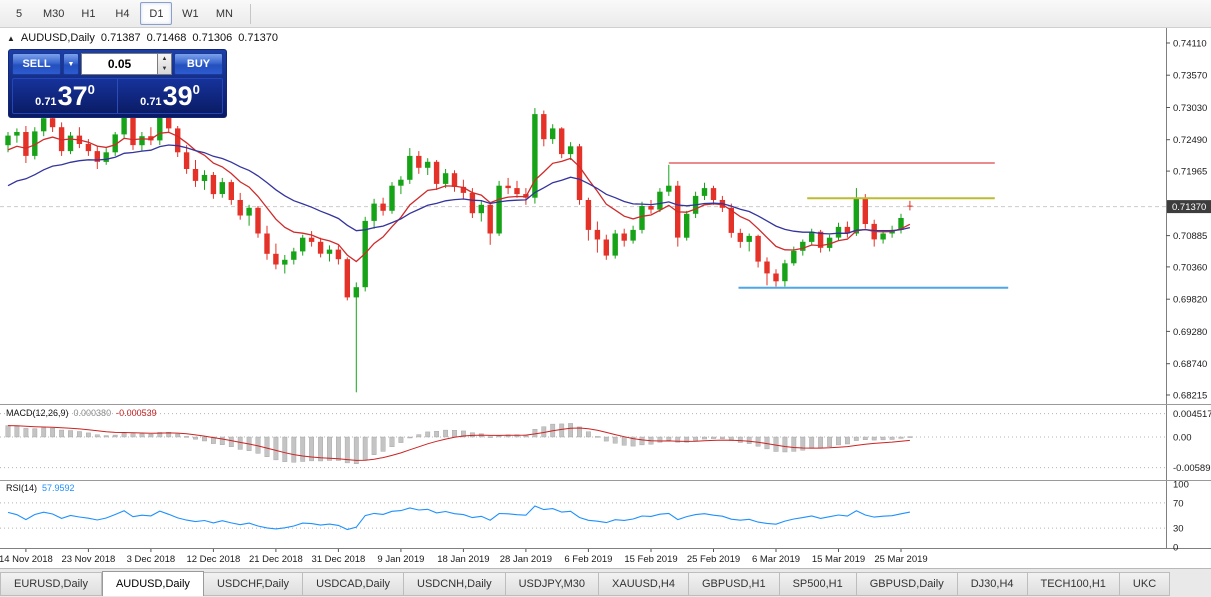 The height and width of the screenshot is (597, 1211). What do you see at coordinates (900, 559) in the screenshot?
I see `svg-text: 25 Mar 2019` at bounding box center [900, 559].